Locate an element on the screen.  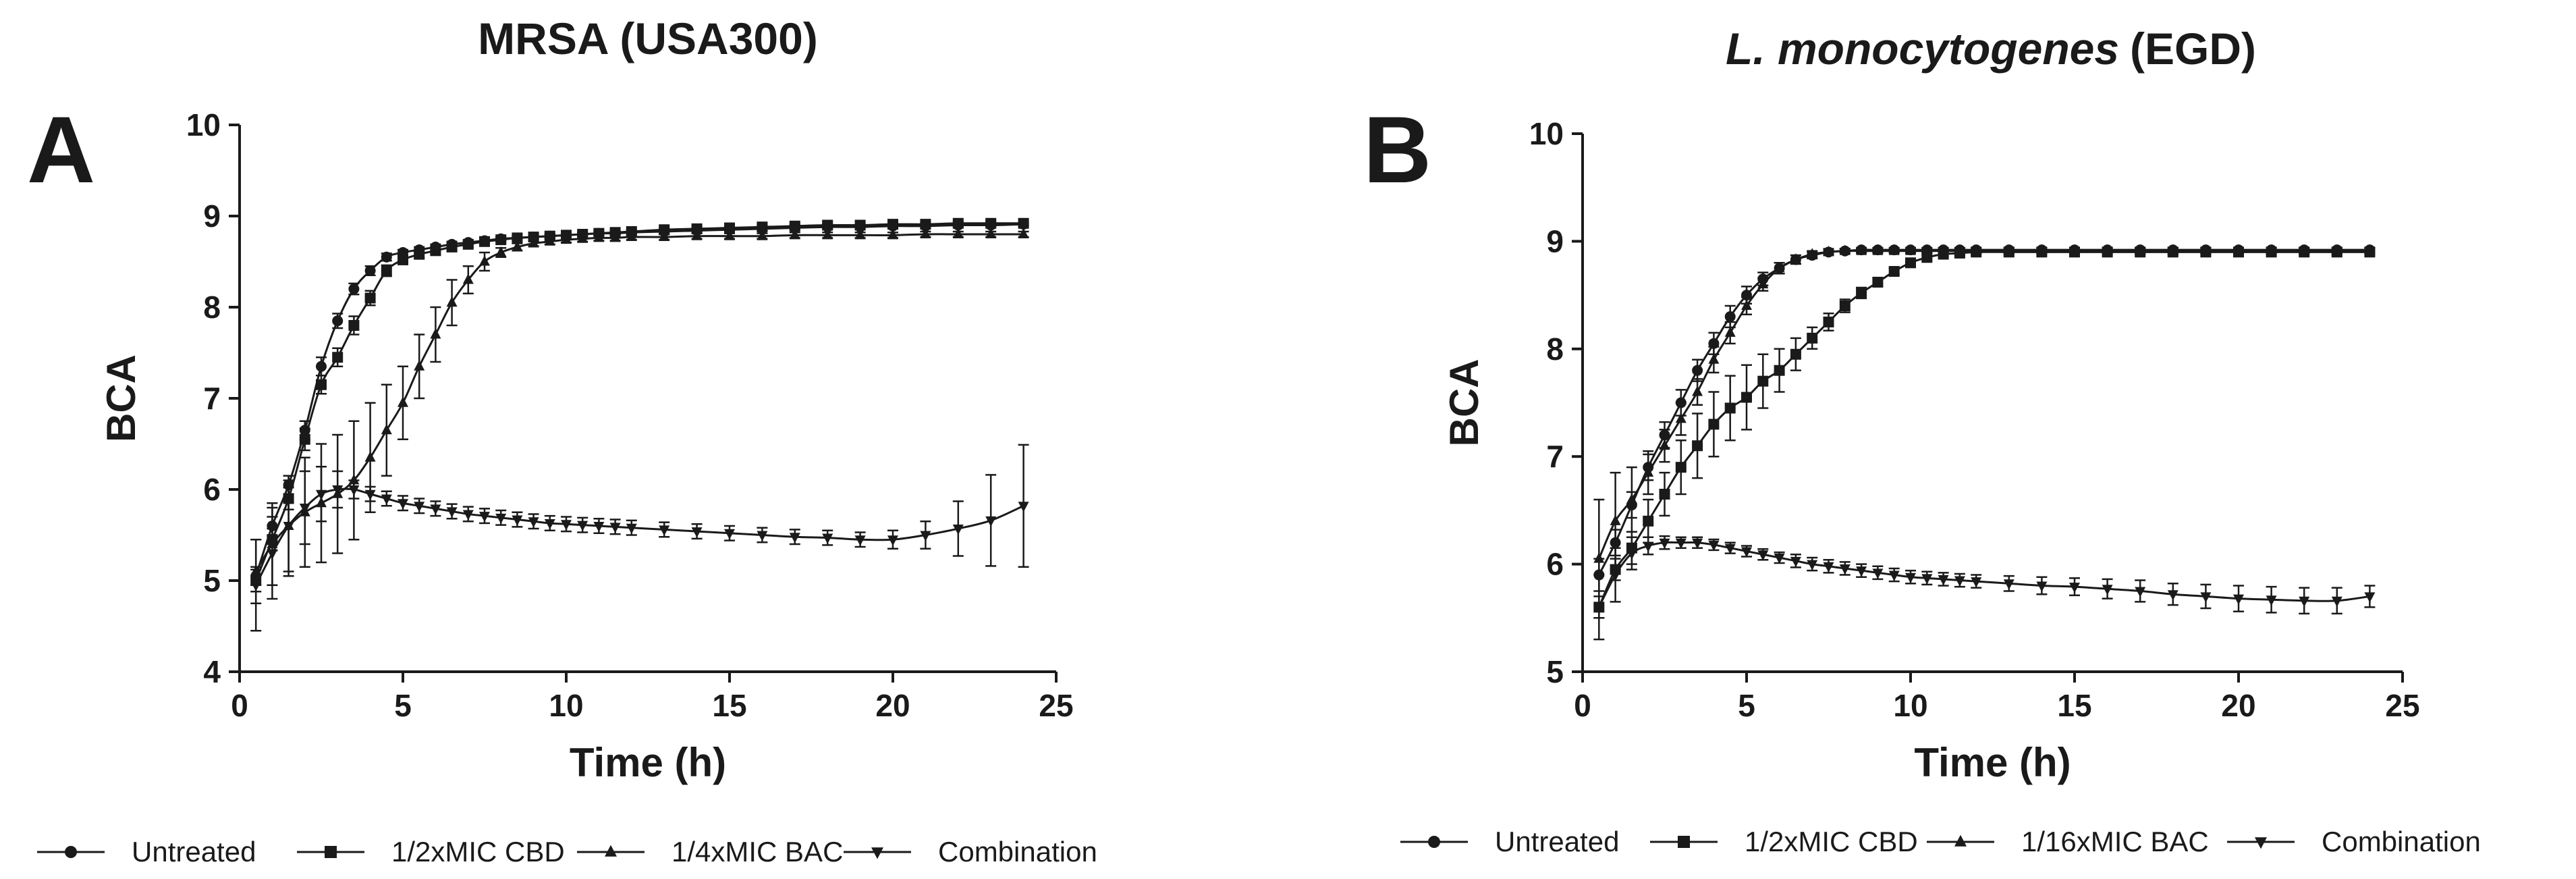
legend-entry: Combination is located at coordinates (2354, 841).